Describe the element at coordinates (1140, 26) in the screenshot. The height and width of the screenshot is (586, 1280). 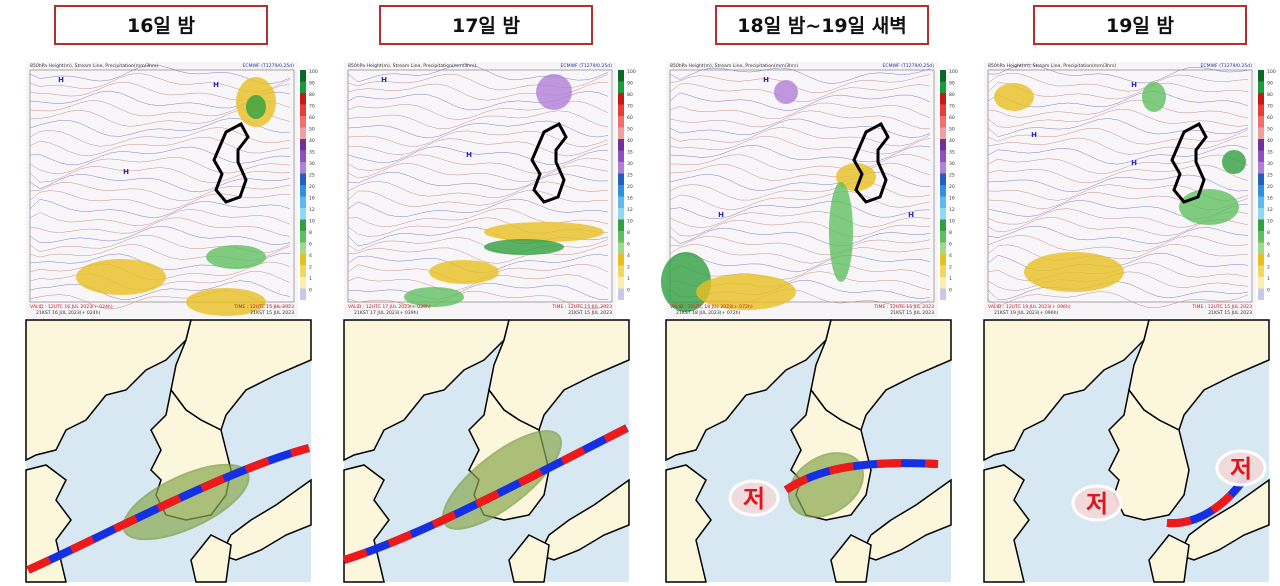
I see `panel-title: 19일 밤` at that location.